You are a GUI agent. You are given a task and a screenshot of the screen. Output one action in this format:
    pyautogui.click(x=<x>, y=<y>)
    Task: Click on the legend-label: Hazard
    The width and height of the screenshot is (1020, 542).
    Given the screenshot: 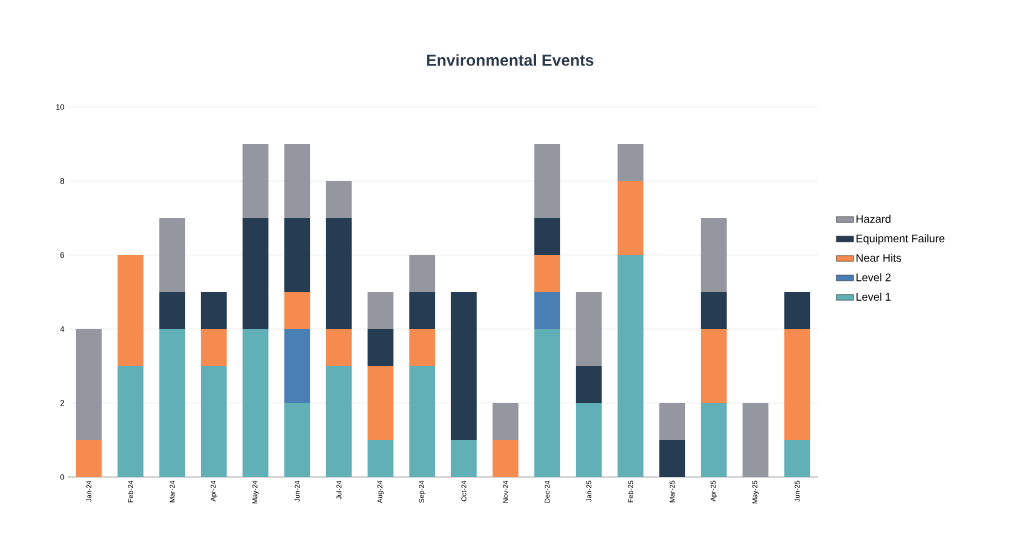 What is the action you would take?
    pyautogui.click(x=873, y=218)
    